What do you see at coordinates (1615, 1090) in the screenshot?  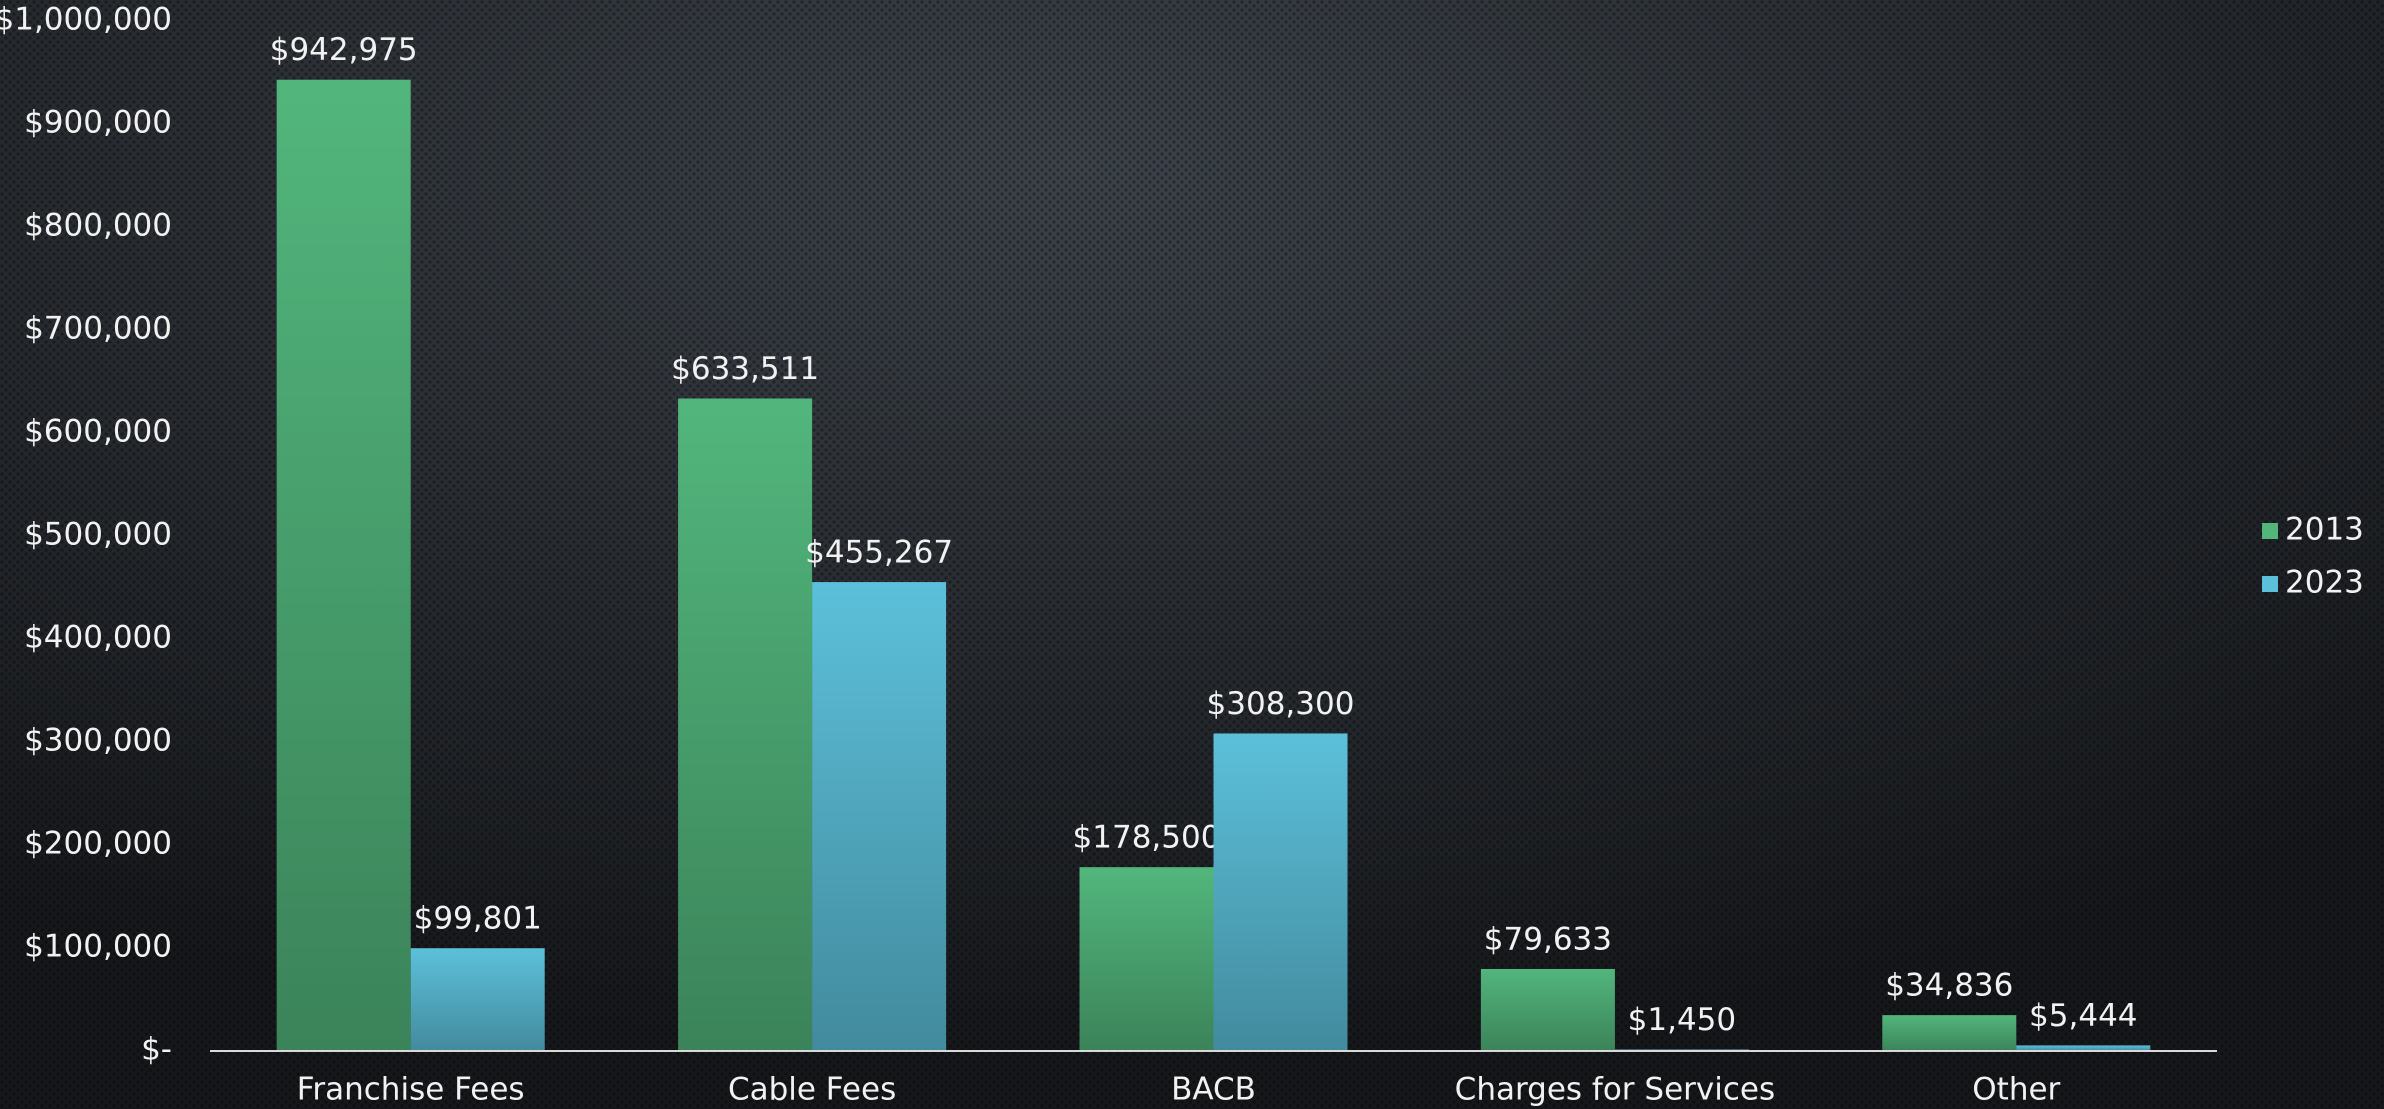 I see `x-tick-label: Charges for Services` at bounding box center [1615, 1090].